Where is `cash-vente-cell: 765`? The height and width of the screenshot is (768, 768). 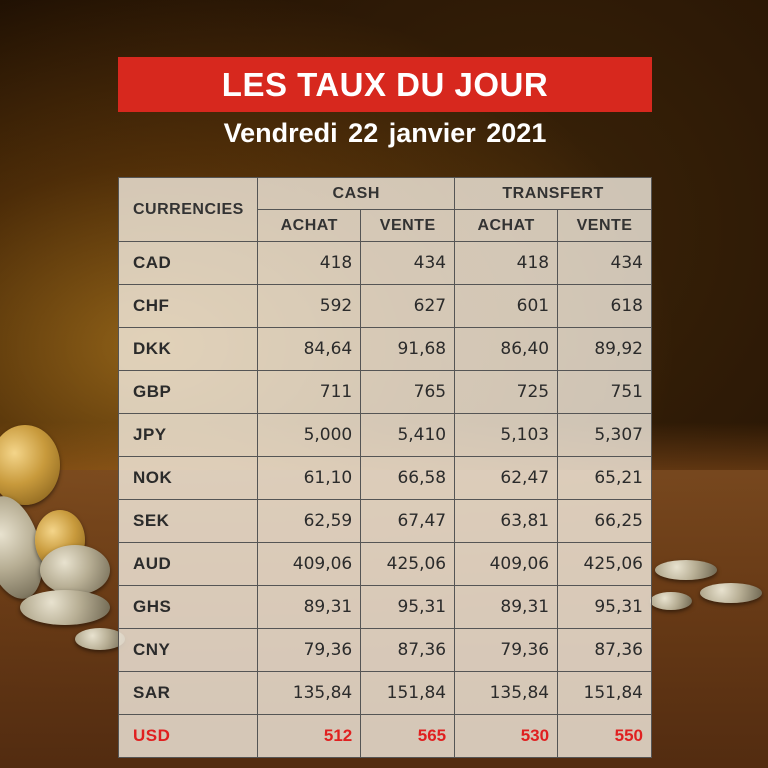
cash-vente-cell: 765 is located at coordinates (408, 392).